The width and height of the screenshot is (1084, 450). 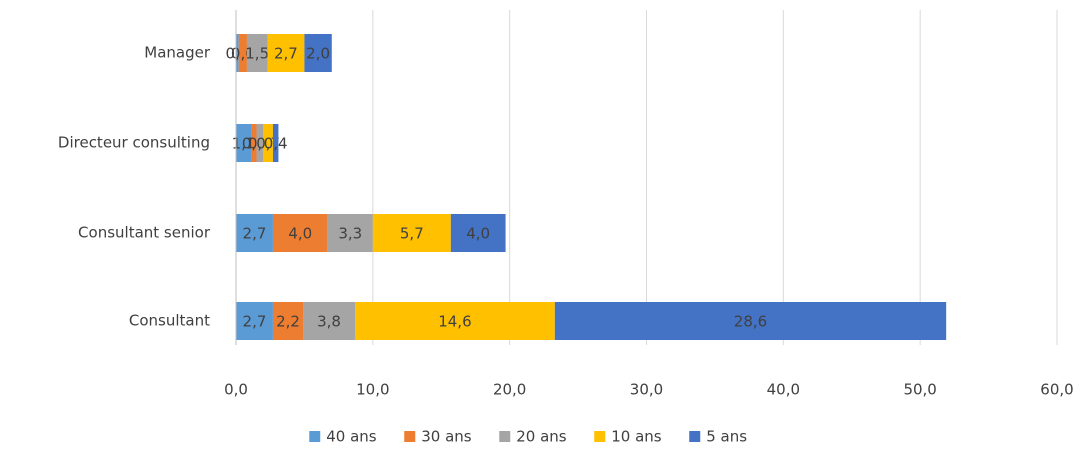 I want to click on y-tick-label: Consultant senior, so click(x=144, y=233).